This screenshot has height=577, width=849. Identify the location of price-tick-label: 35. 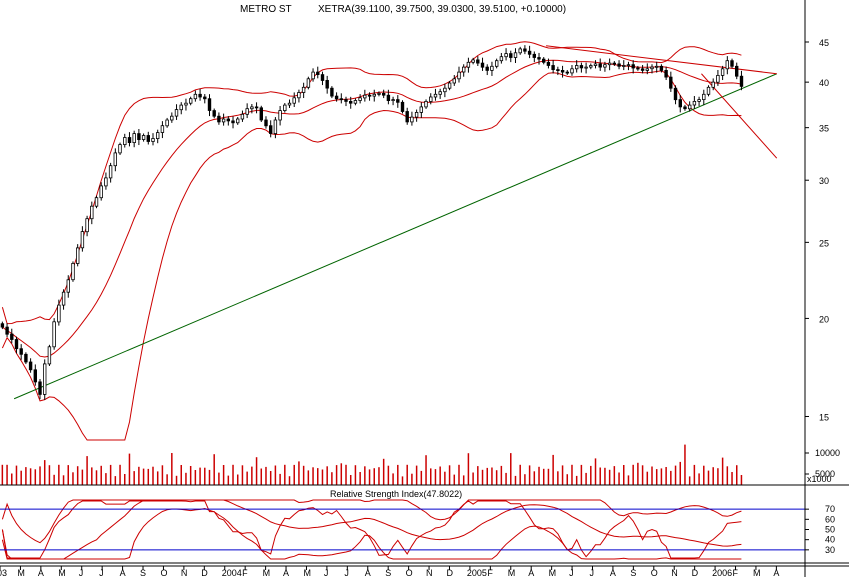
(824, 129).